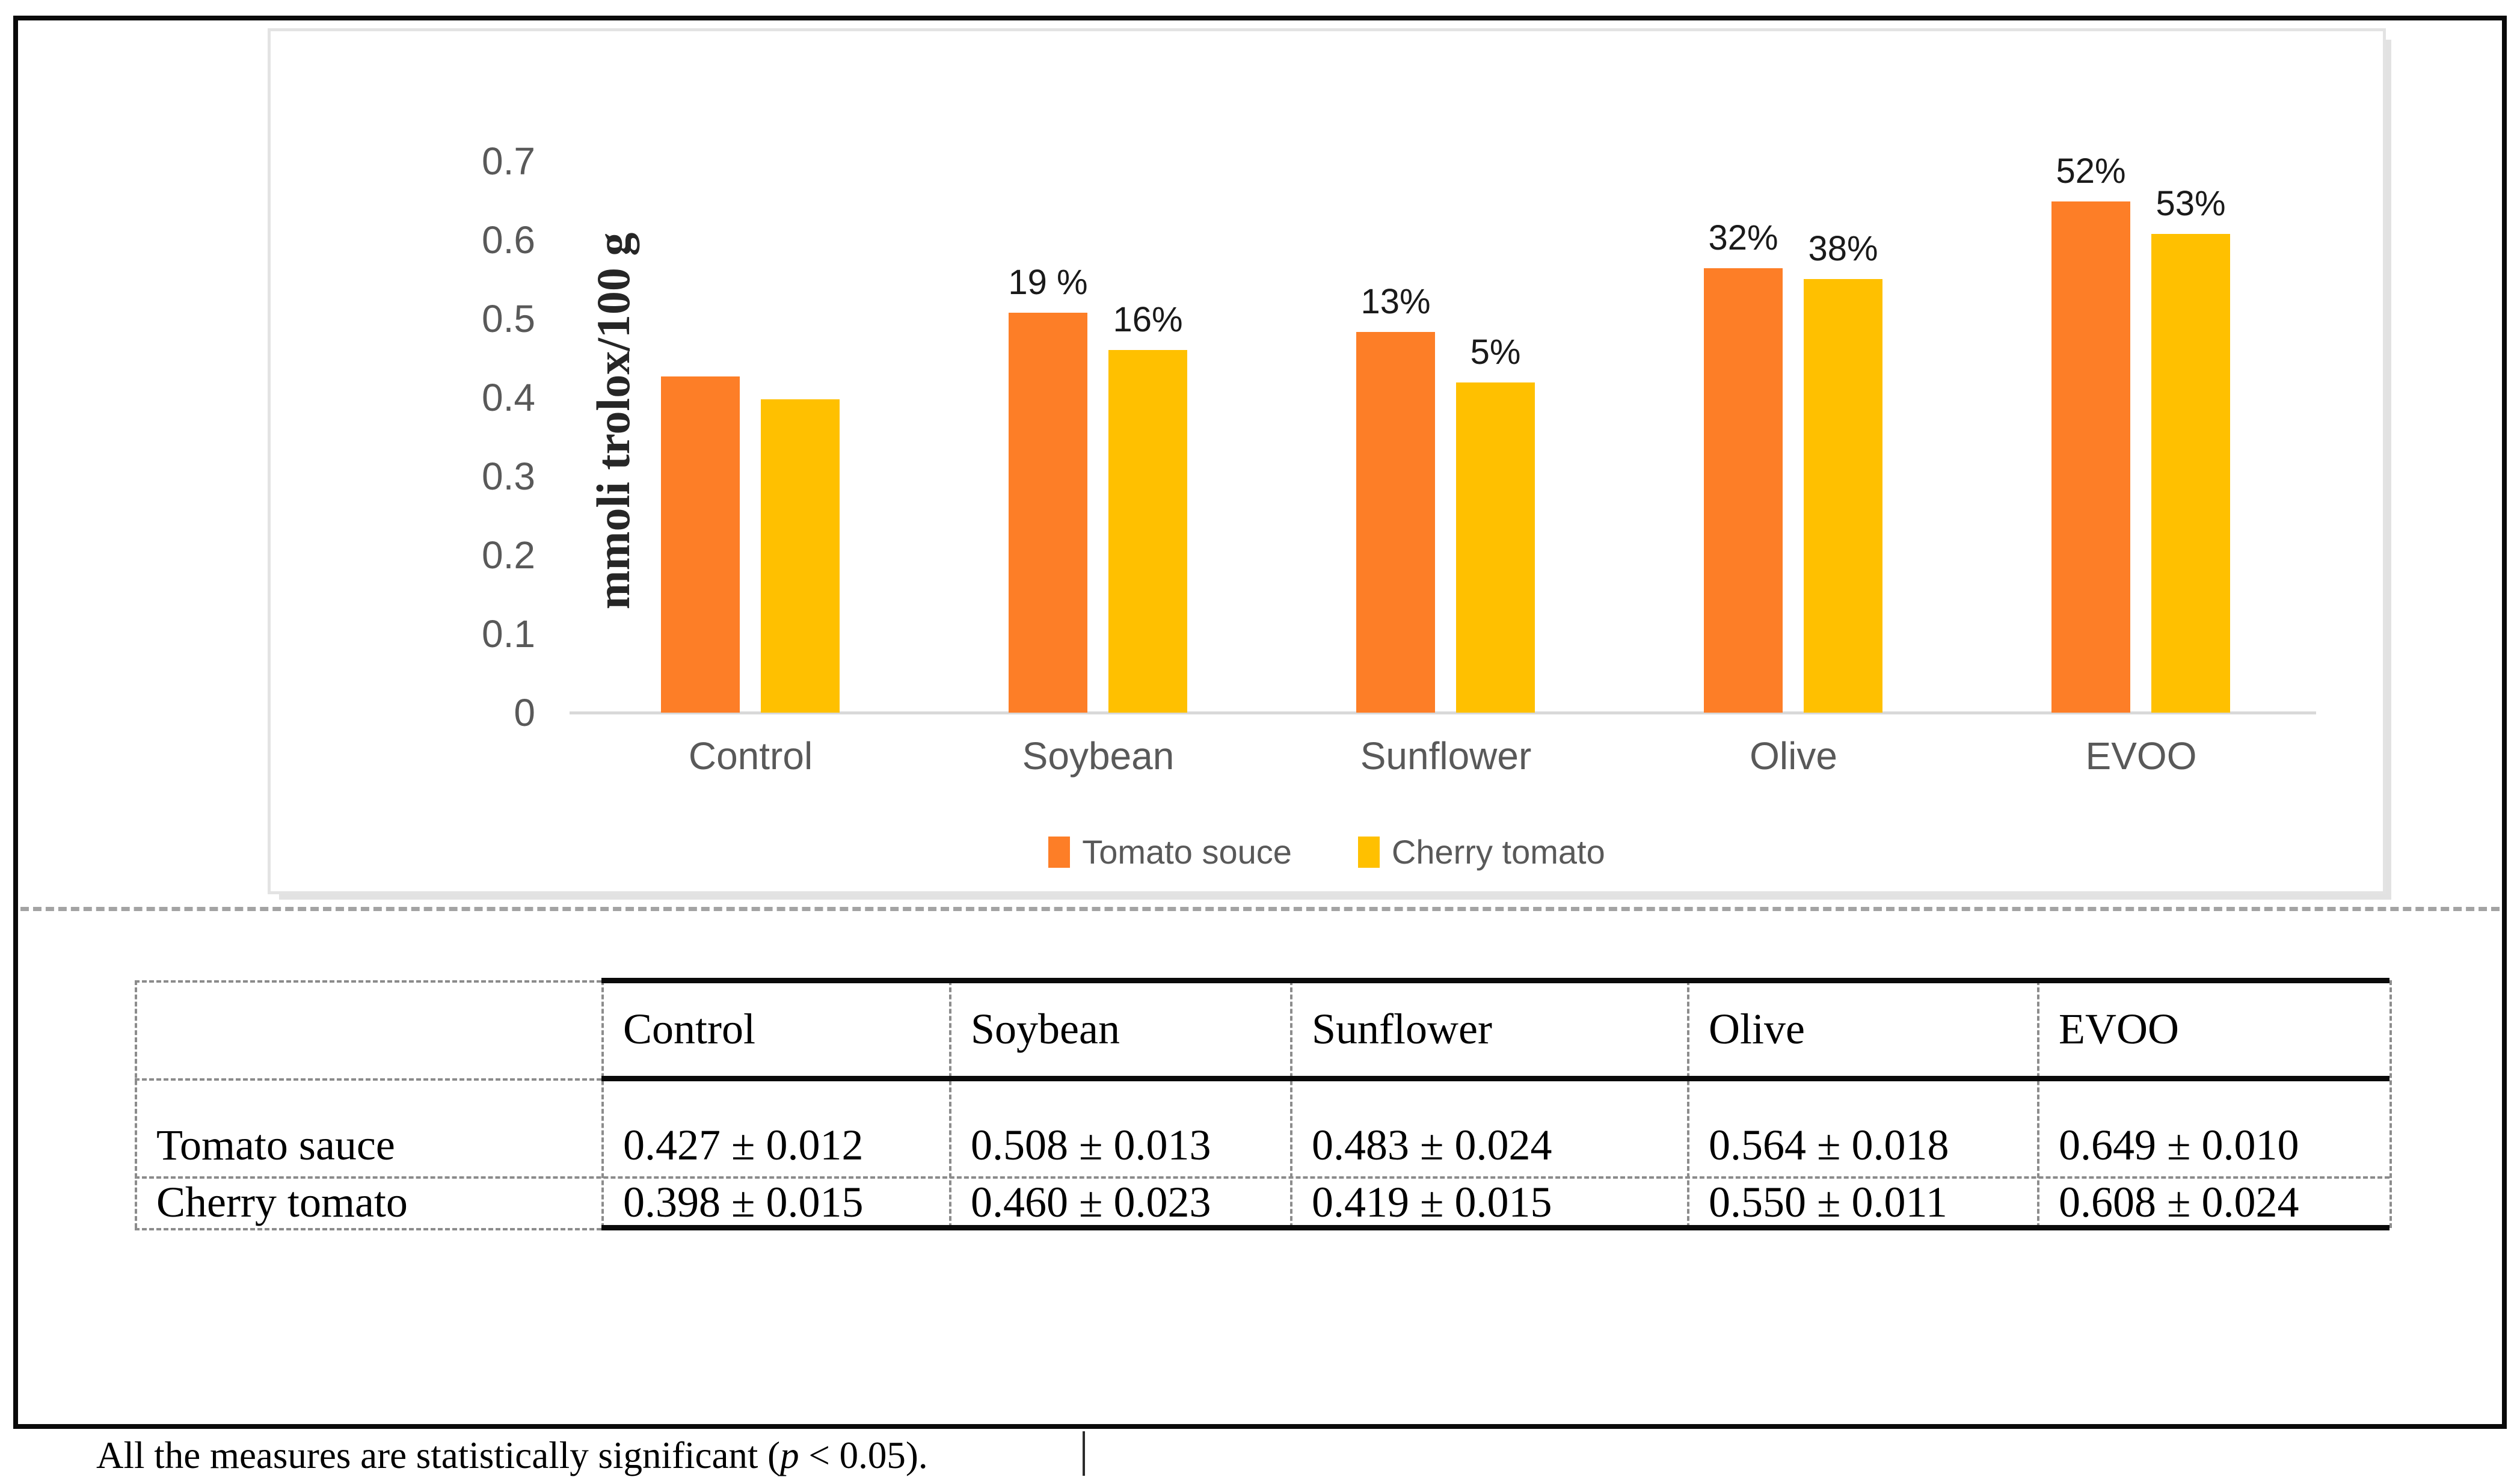 The width and height of the screenshot is (2520, 1483). I want to click on x-category-label: EVOO, so click(2141, 756).